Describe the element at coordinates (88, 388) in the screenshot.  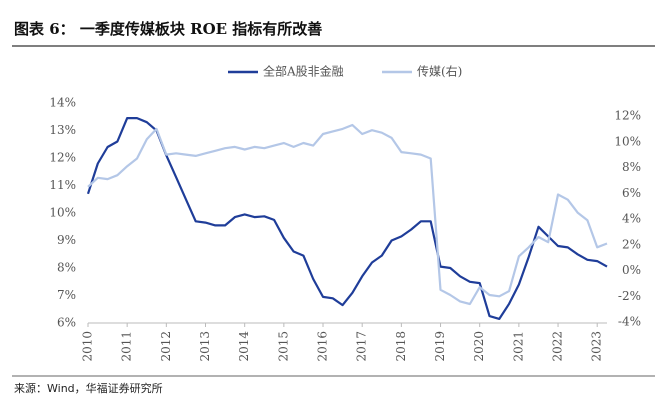
I see `source: 来源：Wind，华福证券研究所` at that location.